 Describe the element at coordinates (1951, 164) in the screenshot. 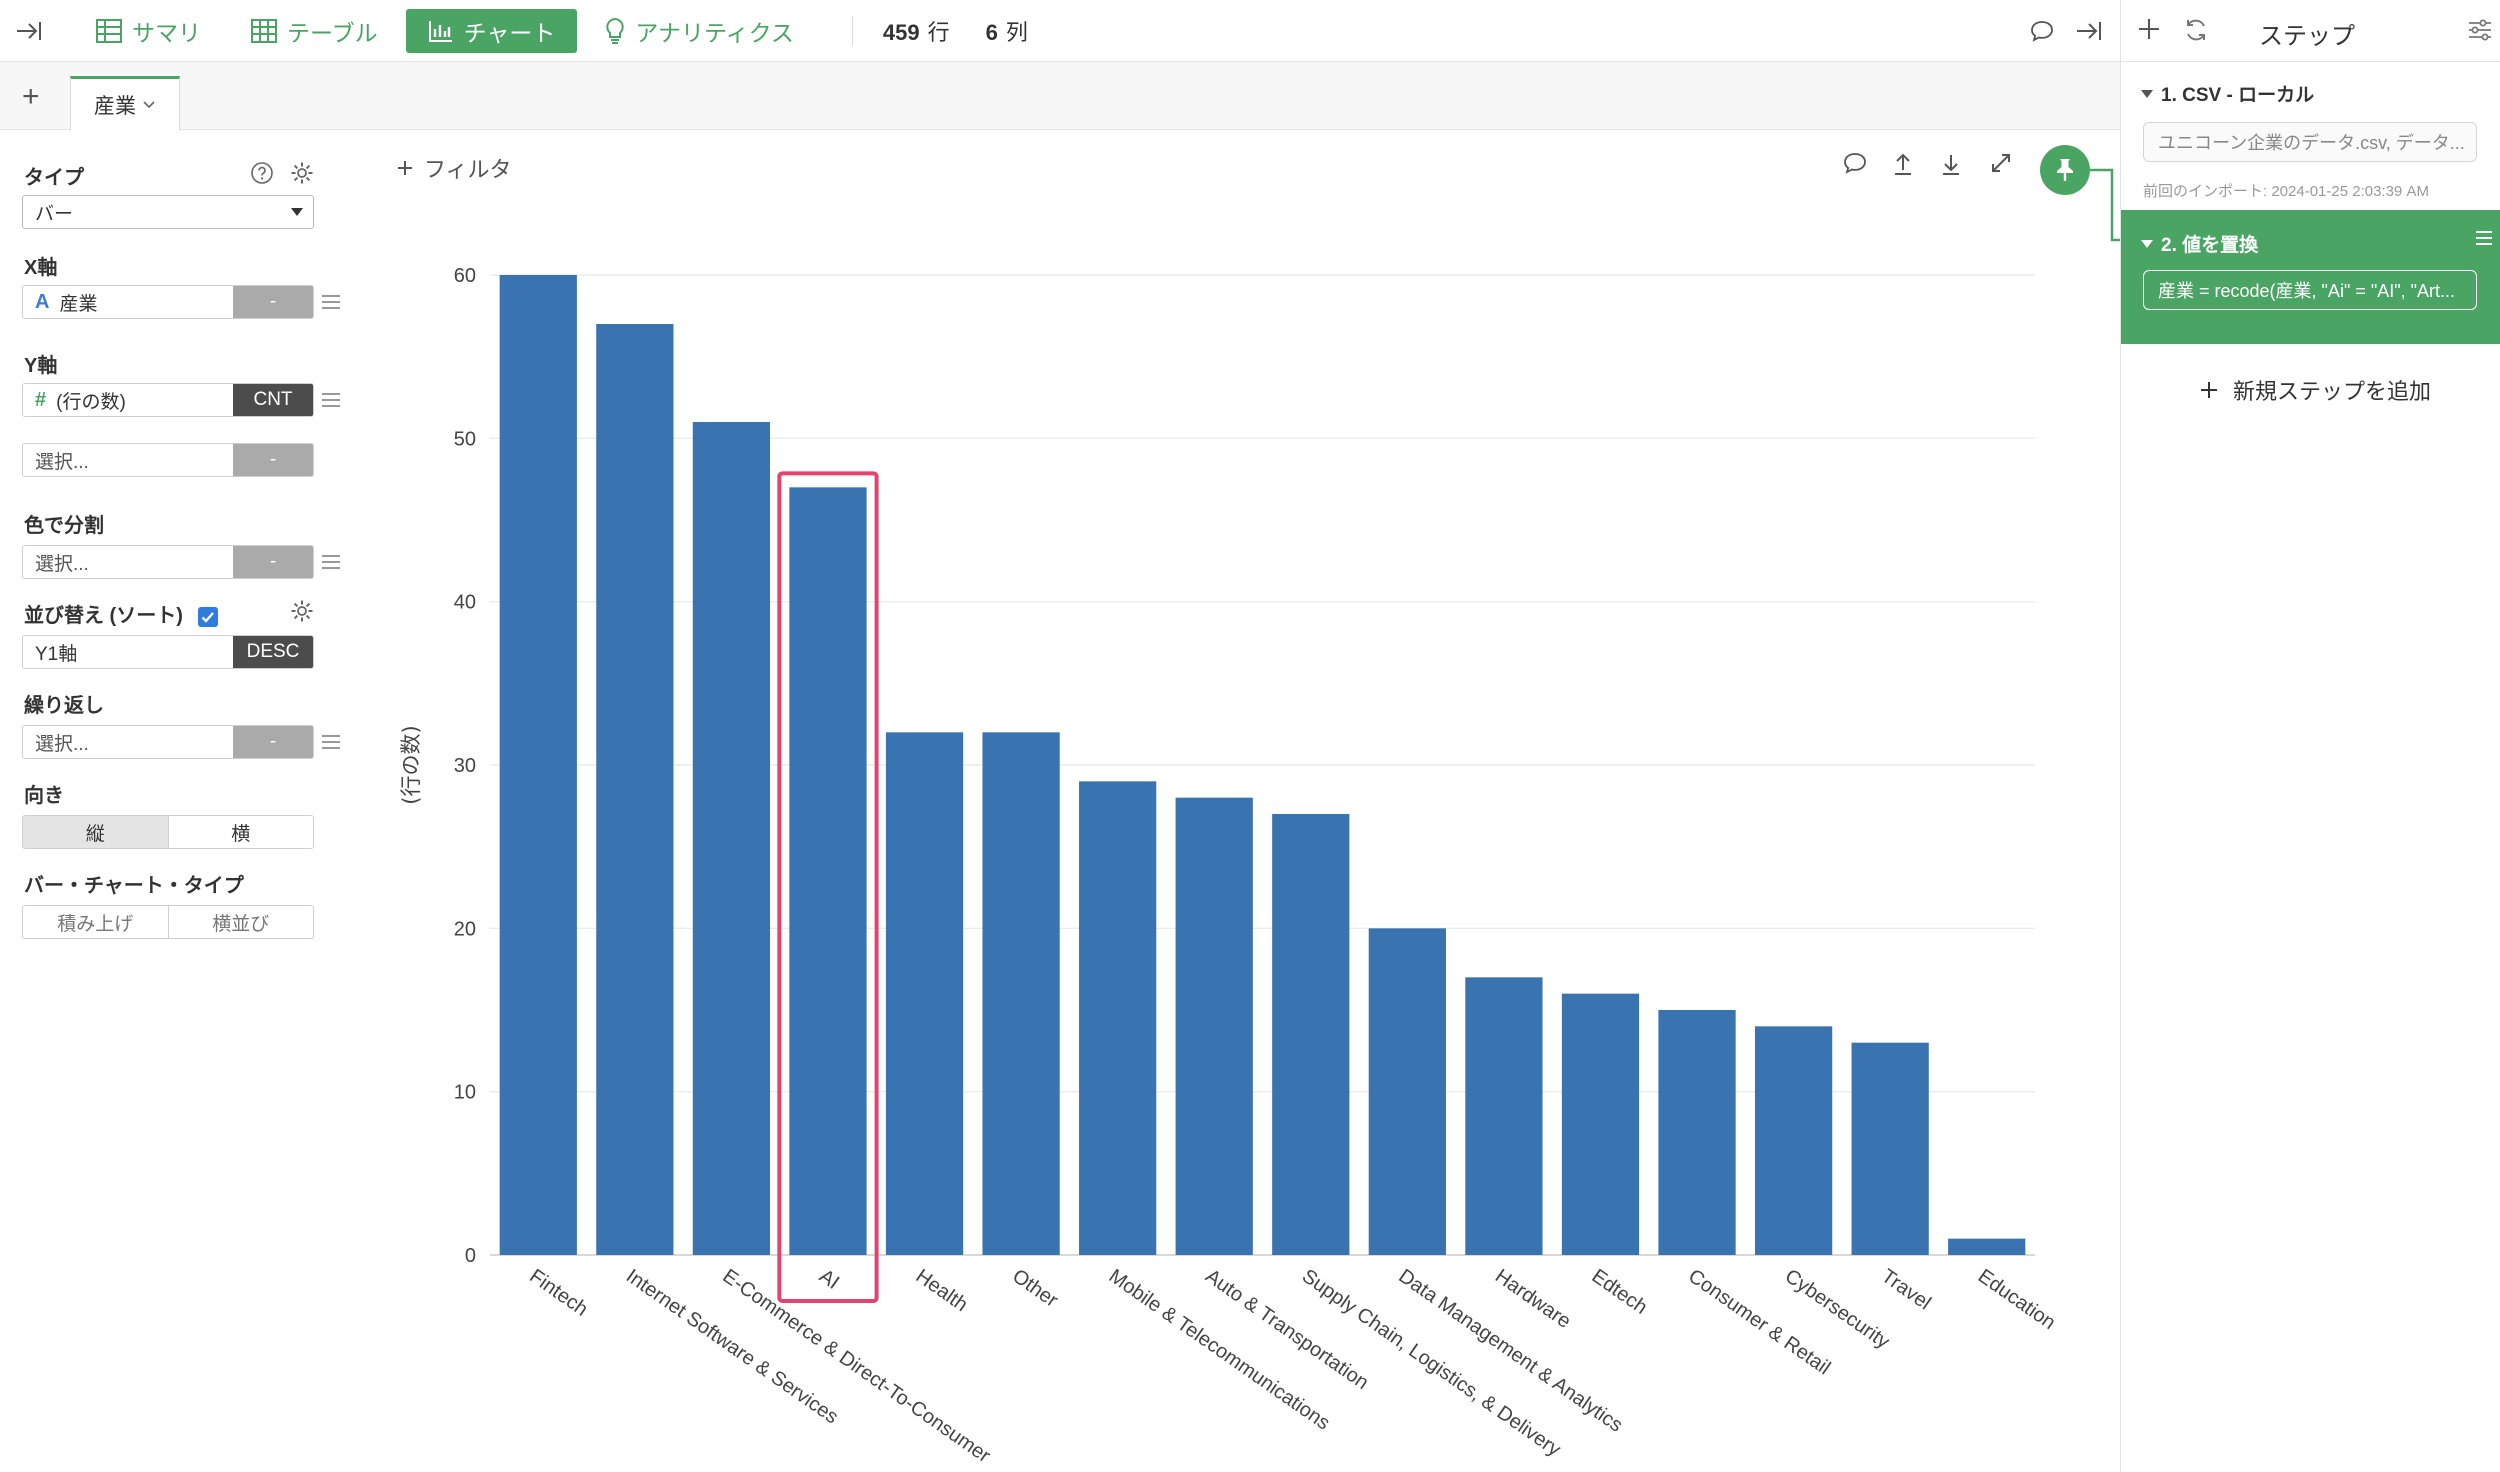

I see `download-icon` at that location.